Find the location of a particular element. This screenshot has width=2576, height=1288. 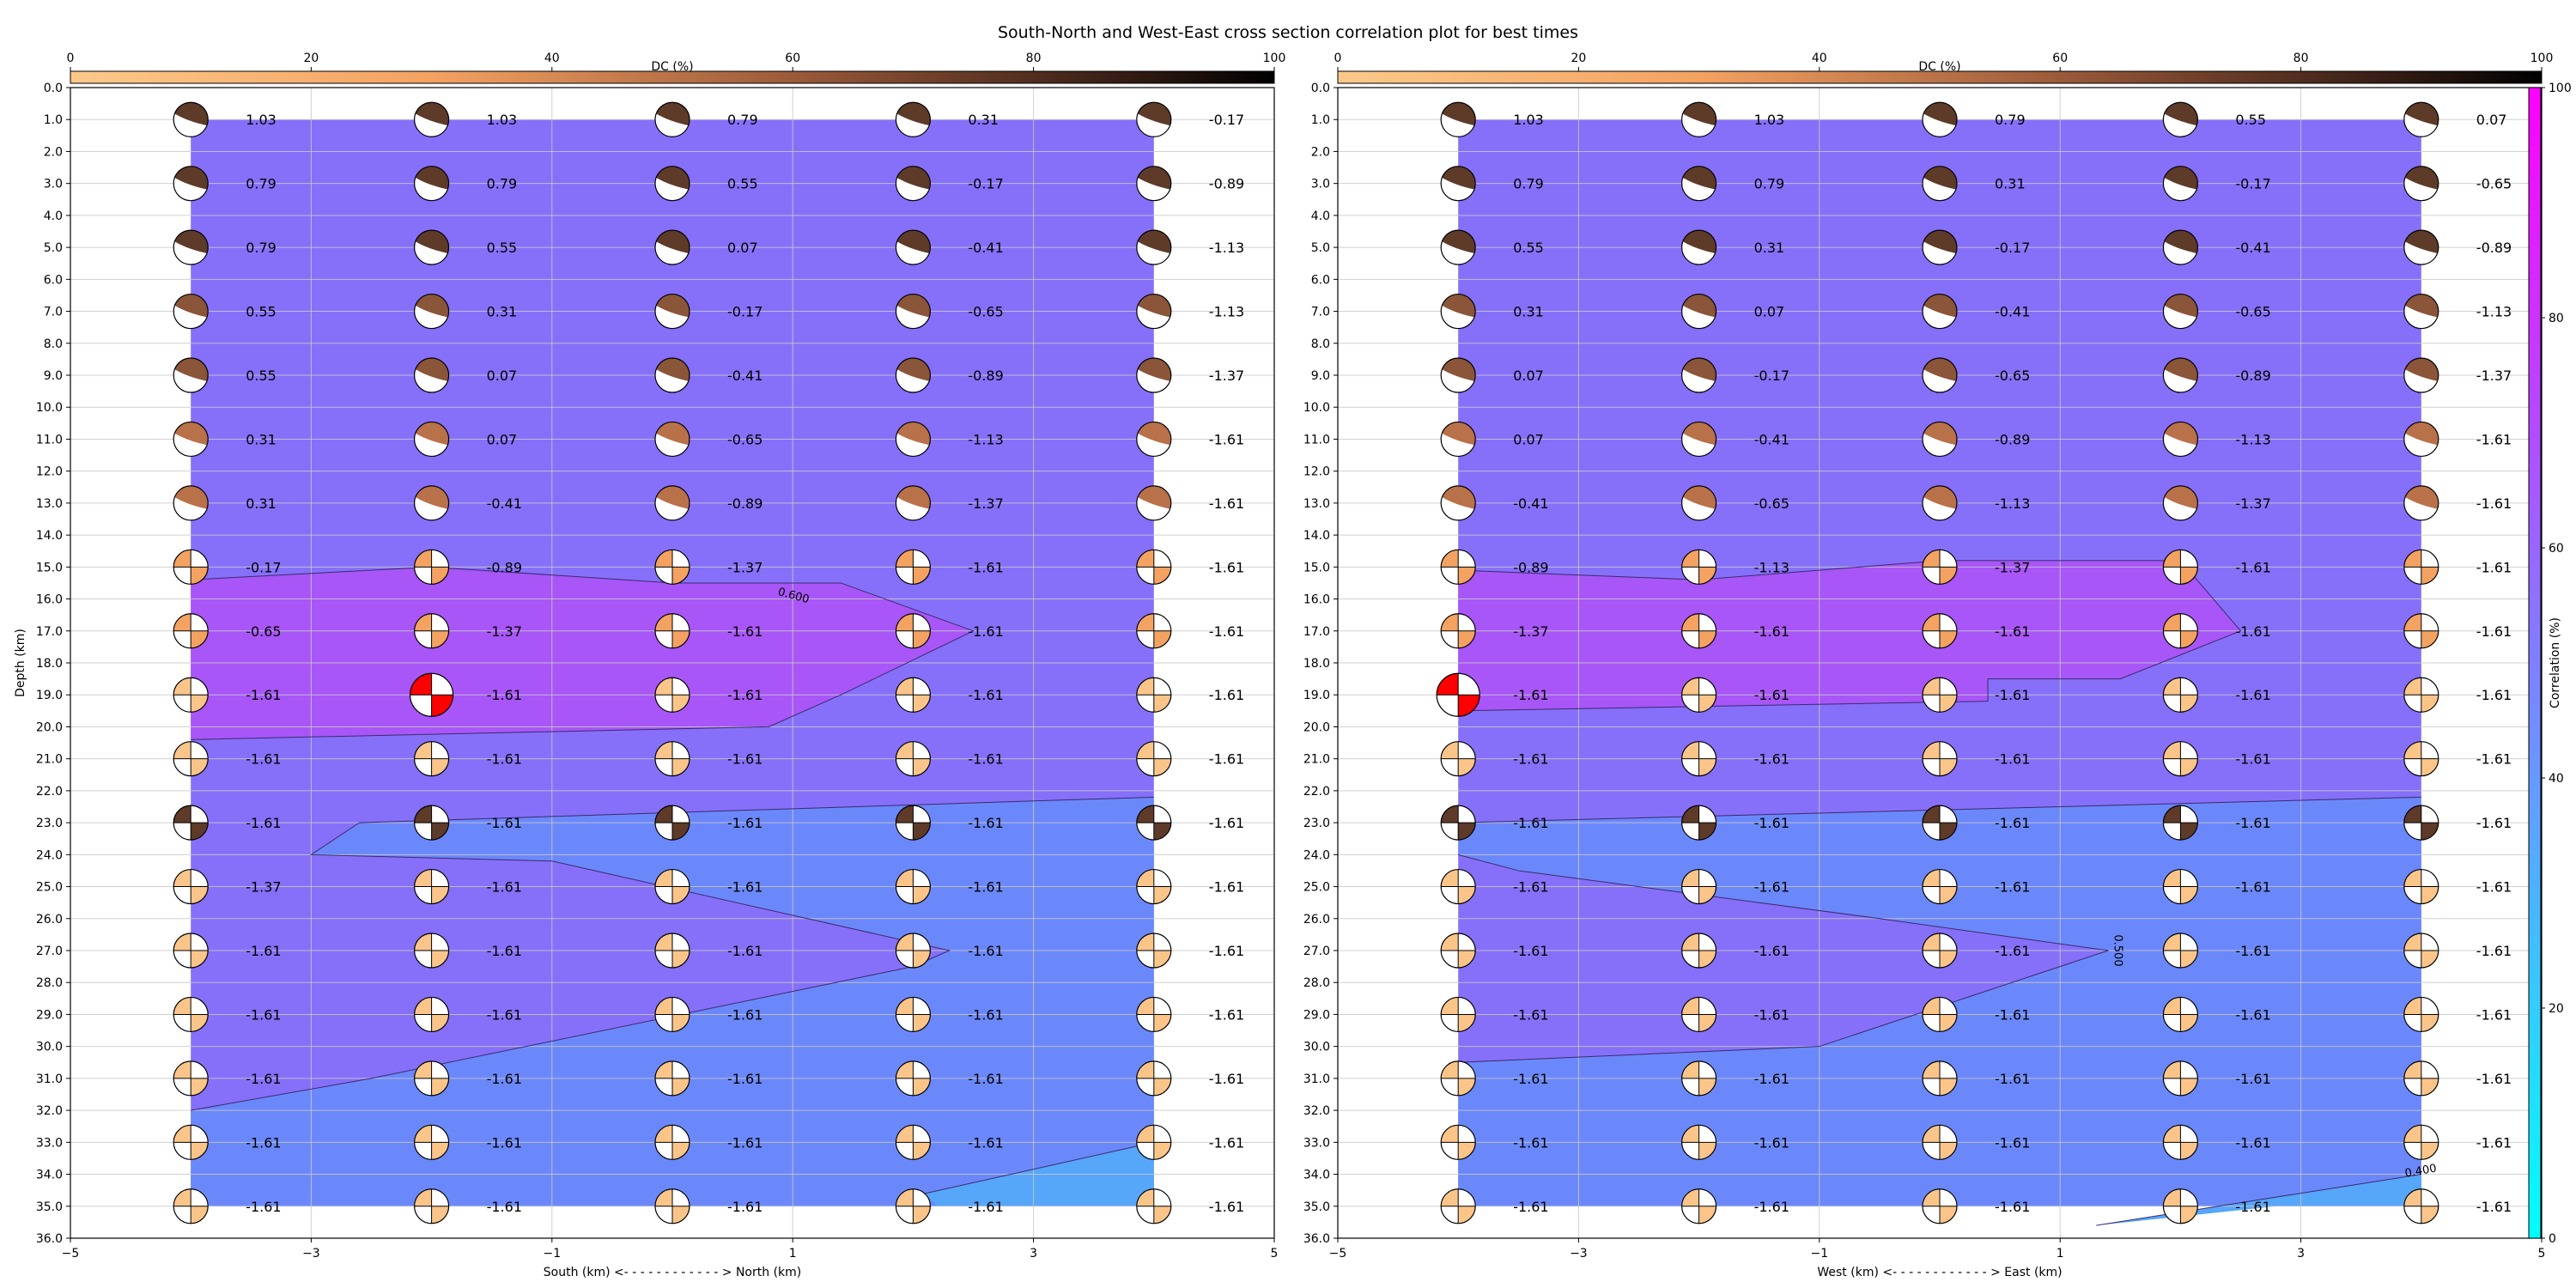

x-tick-label: −1 is located at coordinates (552, 1254).